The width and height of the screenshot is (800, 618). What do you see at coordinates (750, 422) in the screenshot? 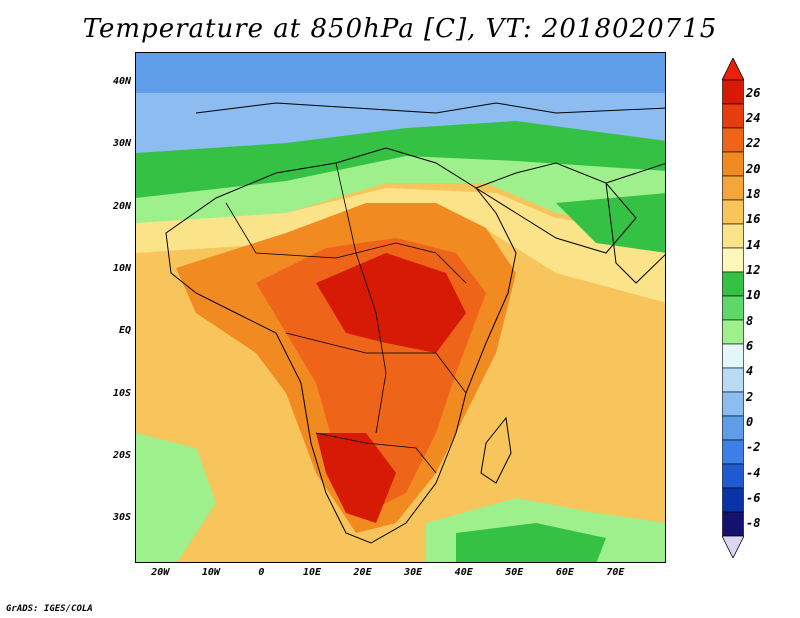
I see `colorbar-label: 0` at bounding box center [750, 422].